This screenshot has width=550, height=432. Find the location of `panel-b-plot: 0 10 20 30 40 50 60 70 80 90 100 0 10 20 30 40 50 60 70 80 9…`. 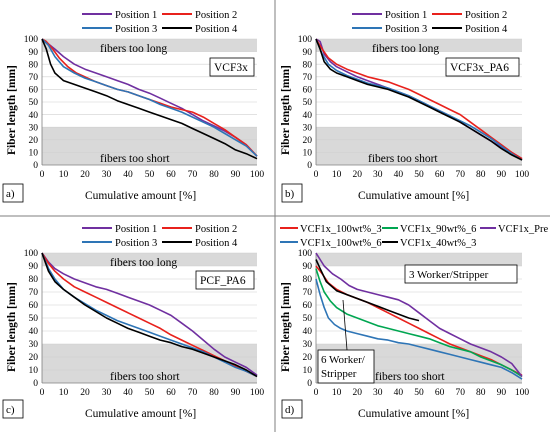

panel-b-plot: 0 10 20 30 40 50 60 70 80 90 100 0 10 20 30 40 50 60 70 80 9… is located at coordinates (414, 107).